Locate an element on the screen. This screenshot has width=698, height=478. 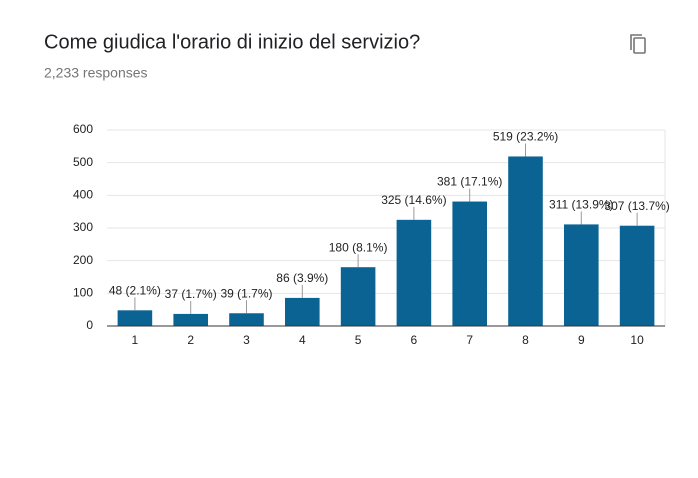
y-tick-label: 500 is located at coordinates (83, 162).